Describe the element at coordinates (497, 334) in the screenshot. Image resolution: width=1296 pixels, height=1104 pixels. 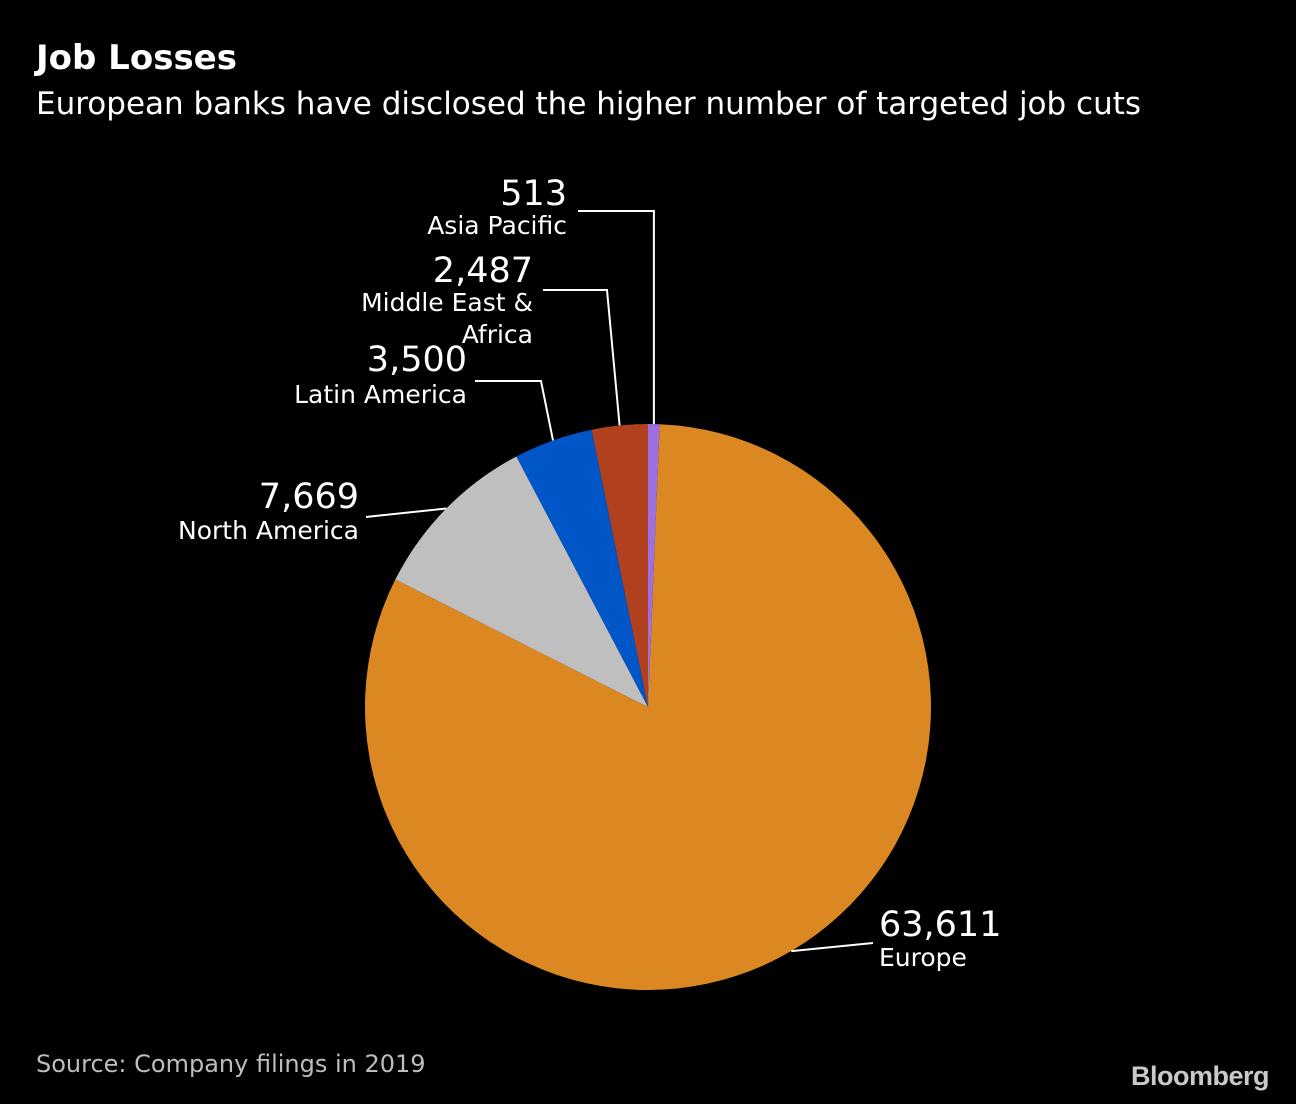
I see `slice-category-label: Africa` at that location.